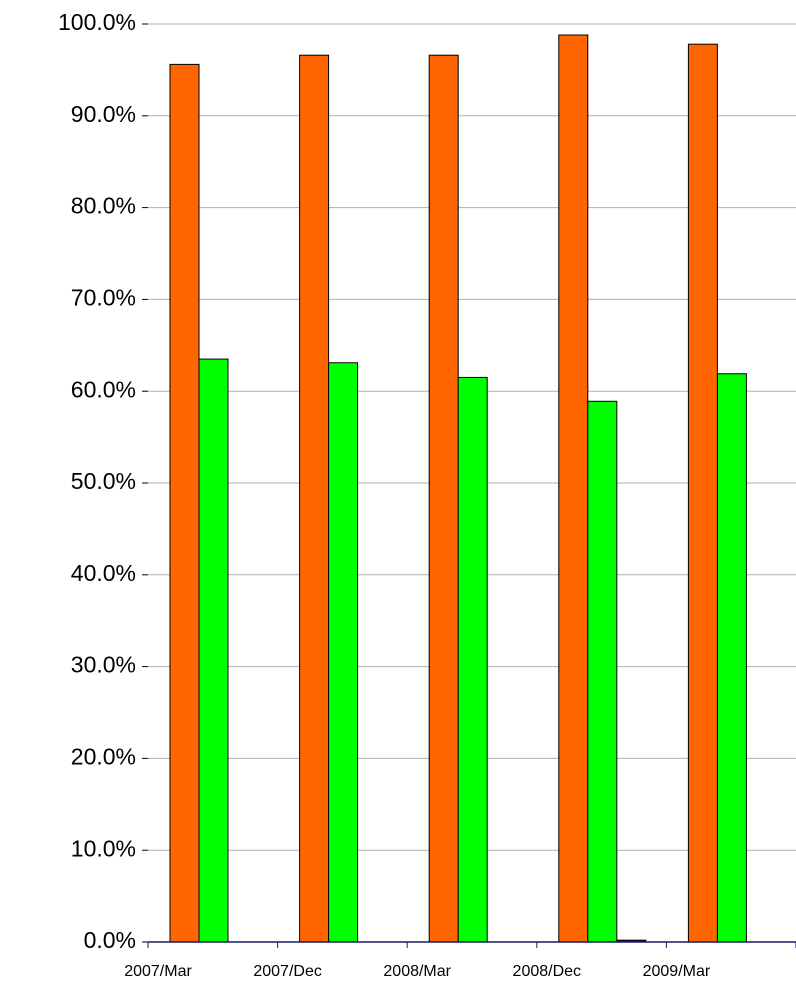  What do you see at coordinates (103, 665) in the screenshot?
I see `y-tick-label: 30.0%` at bounding box center [103, 665].